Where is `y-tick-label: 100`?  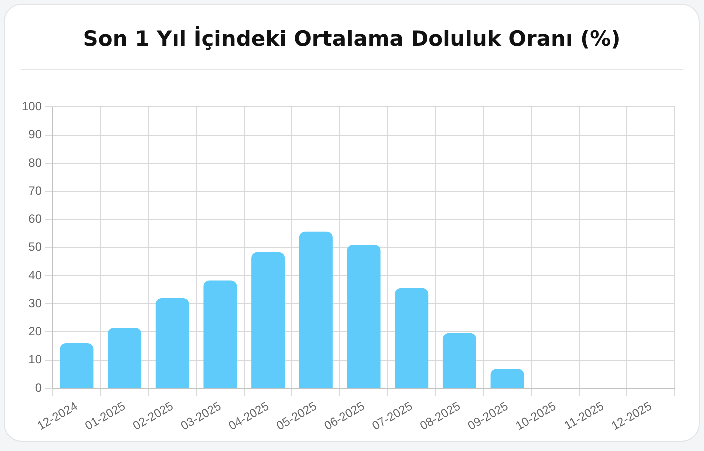 y-tick-label: 100 is located at coordinates (32, 107).